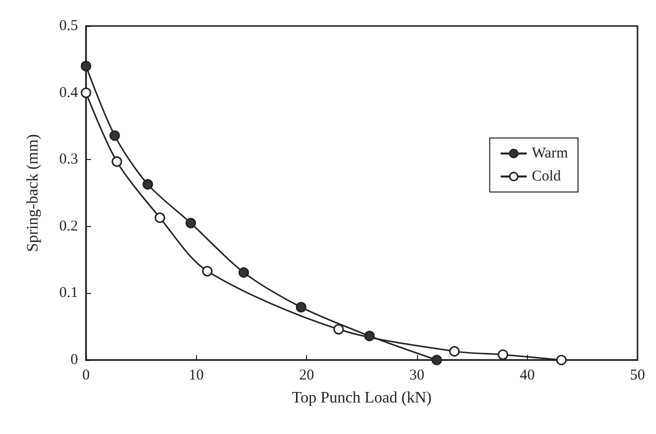  Describe the element at coordinates (527, 376) in the screenshot. I see `x-tick-label: 40` at that location.